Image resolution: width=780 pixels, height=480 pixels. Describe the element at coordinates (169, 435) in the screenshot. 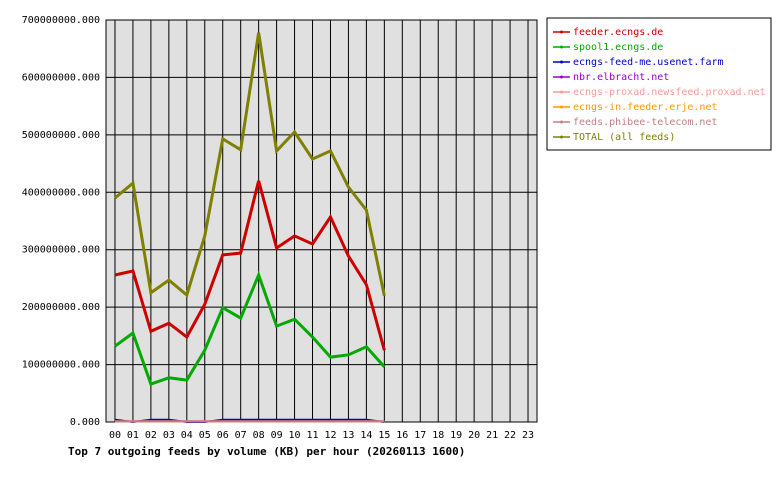

I see `x-tick-label: 03` at that location.